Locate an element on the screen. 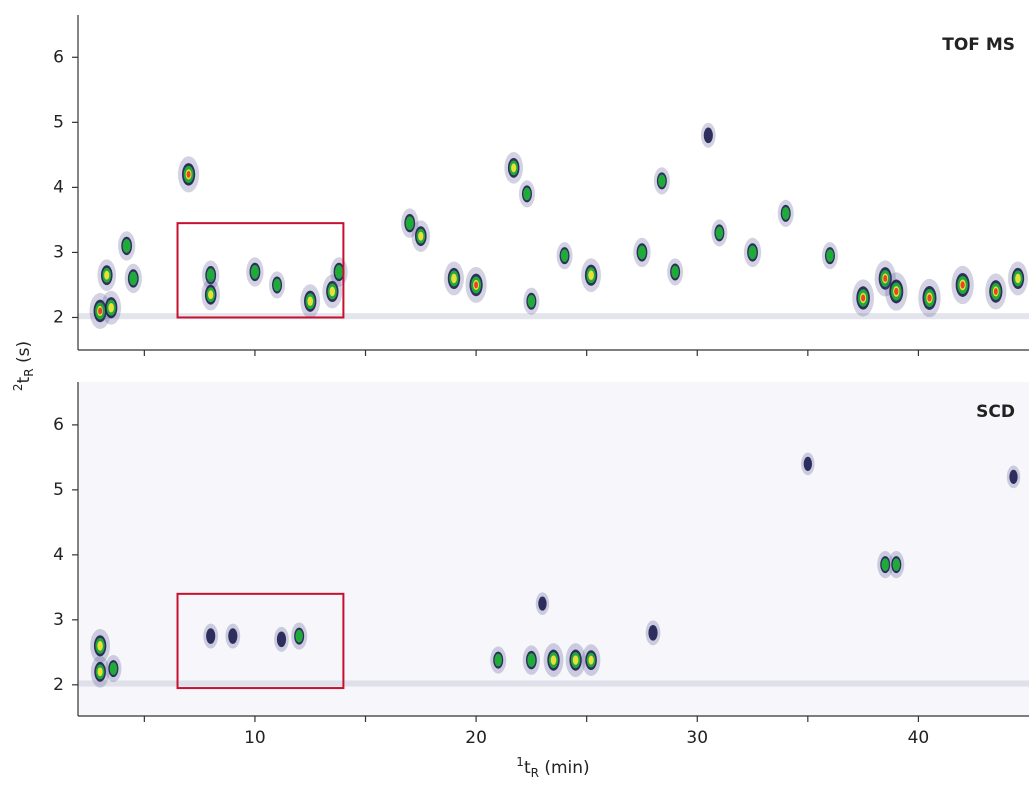 The image size is (1029, 786). axis-label-part: (s) is located at coordinates (24, 355).